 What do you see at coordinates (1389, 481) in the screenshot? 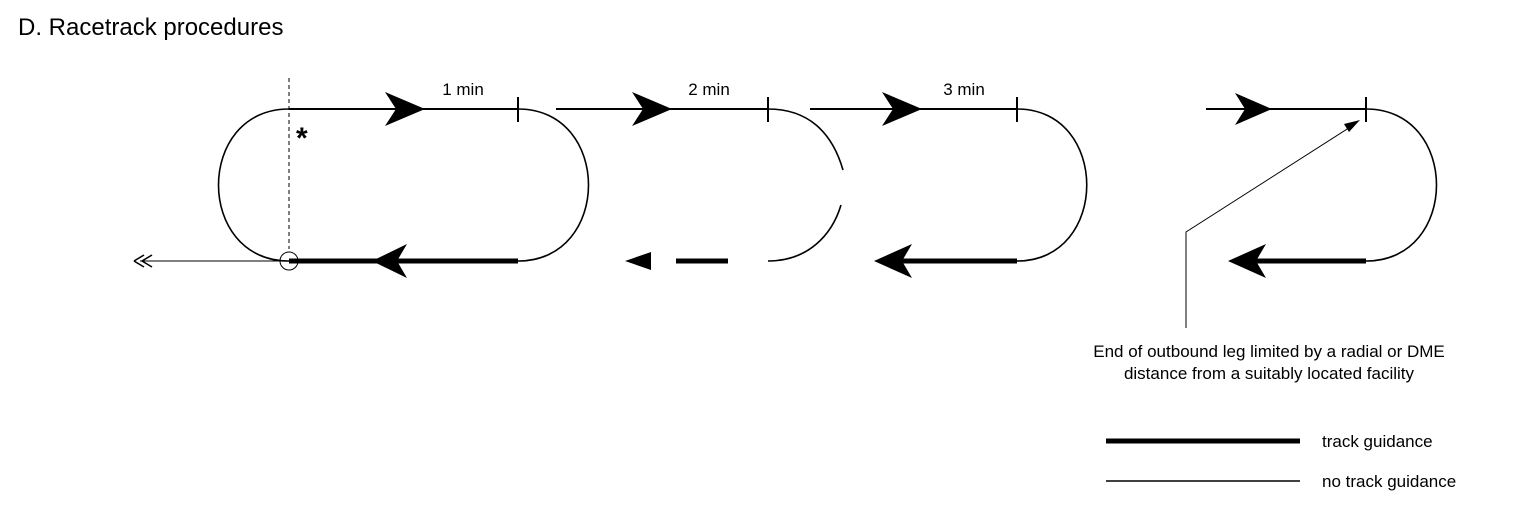
I see `legend-no-track-guidance-label: no track guidance` at bounding box center [1389, 481].